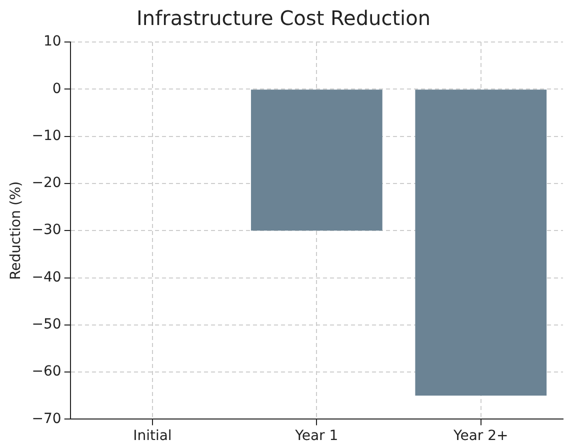 The height and width of the screenshot is (448, 571). I want to click on y-tick-label: 10, so click(53, 42).